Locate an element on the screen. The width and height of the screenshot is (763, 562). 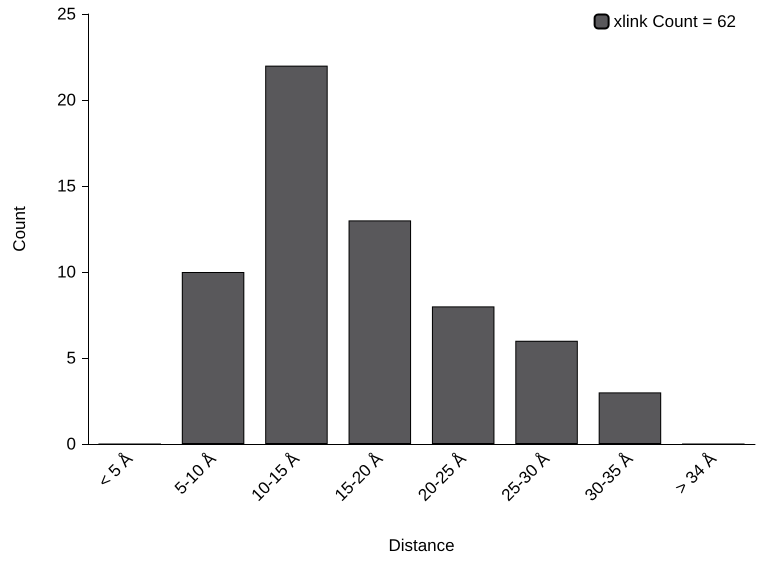
x-tick-label: > 34 Å is located at coordinates (696, 473).